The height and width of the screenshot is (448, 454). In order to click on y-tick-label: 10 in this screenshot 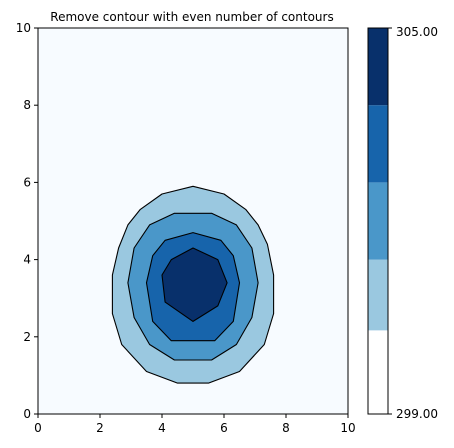, I will do `click(23, 28)`.